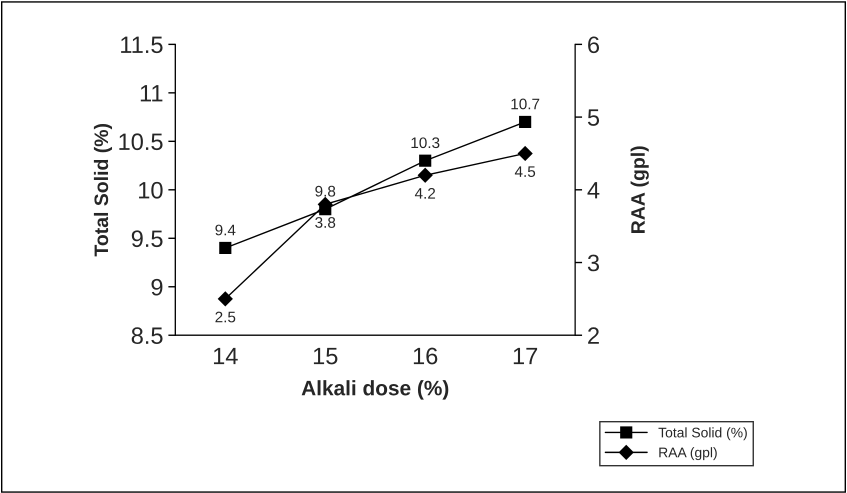 Image resolution: width=847 pixels, height=493 pixels. Describe the element at coordinates (525, 171) in the screenshot. I see `data-label: 4.5` at that location.